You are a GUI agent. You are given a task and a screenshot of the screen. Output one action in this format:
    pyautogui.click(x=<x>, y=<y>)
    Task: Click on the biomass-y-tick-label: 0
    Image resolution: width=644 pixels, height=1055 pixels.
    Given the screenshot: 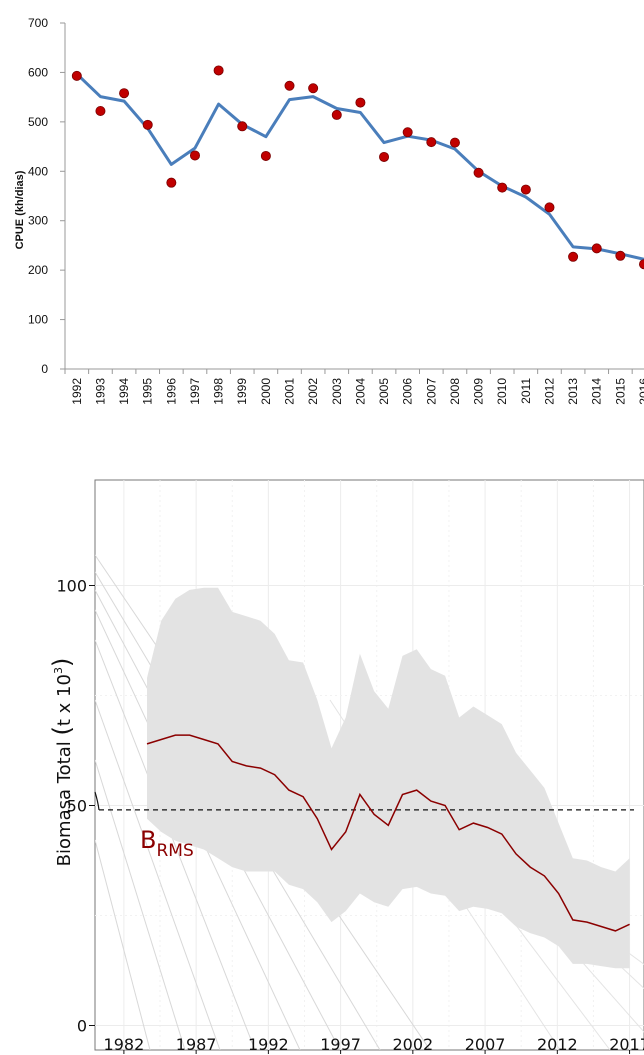 What is the action you would take?
    pyautogui.click(x=82, y=1026)
    